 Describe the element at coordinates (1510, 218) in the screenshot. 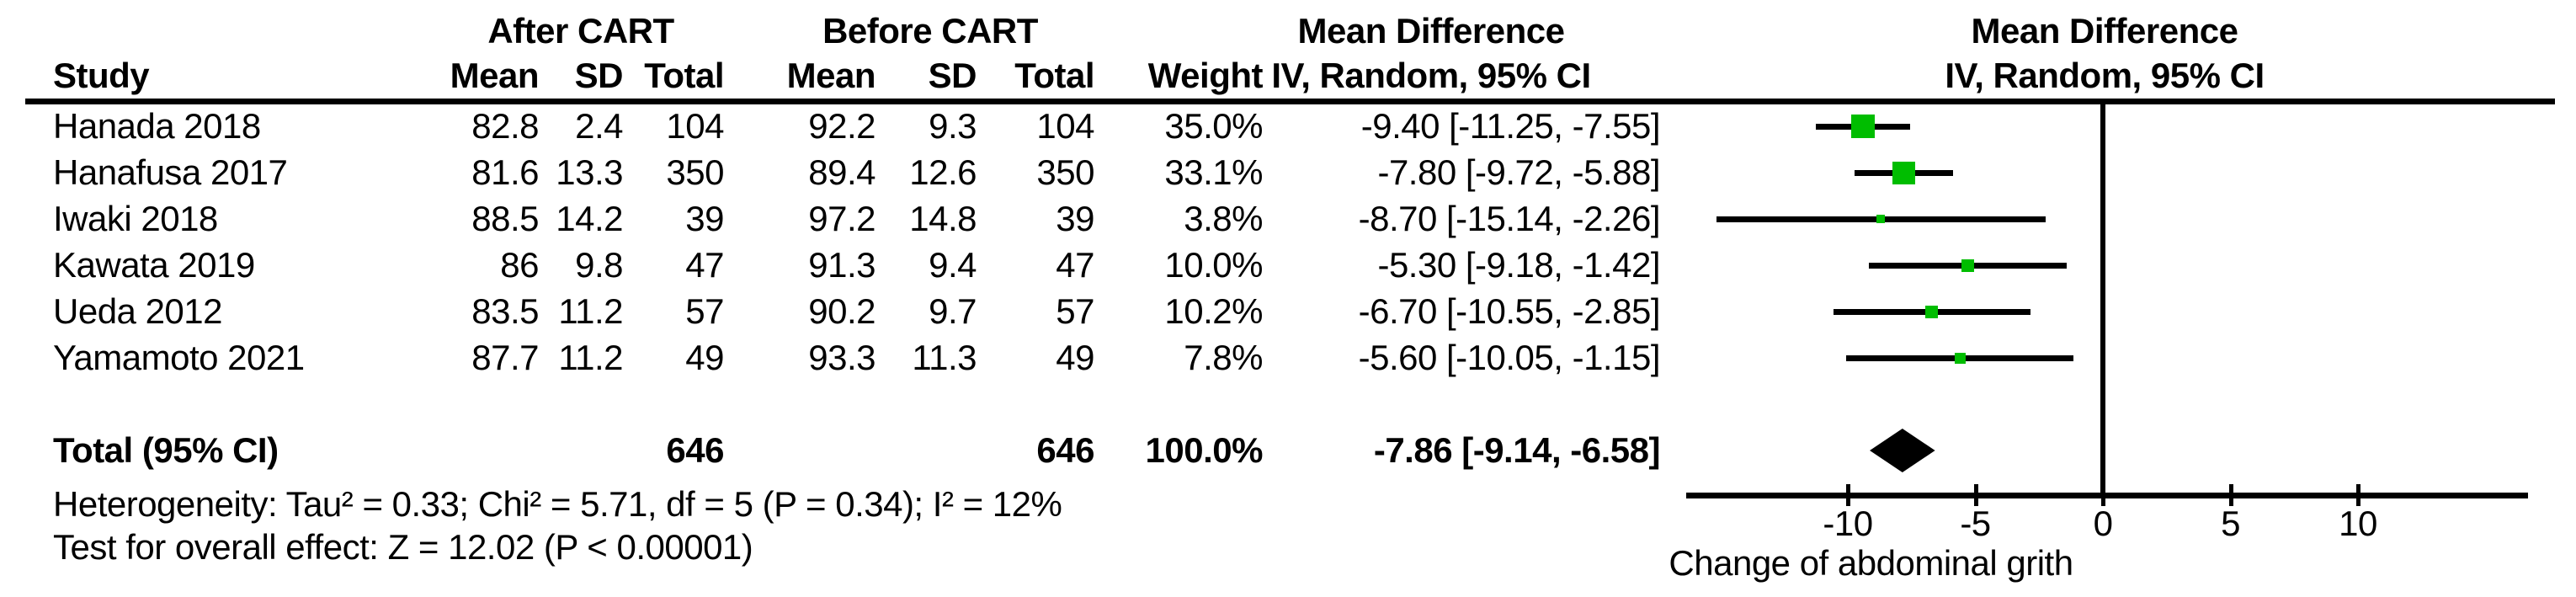

I see `study-ci-text: -8.70 [-15.14, -2.26]` at that location.